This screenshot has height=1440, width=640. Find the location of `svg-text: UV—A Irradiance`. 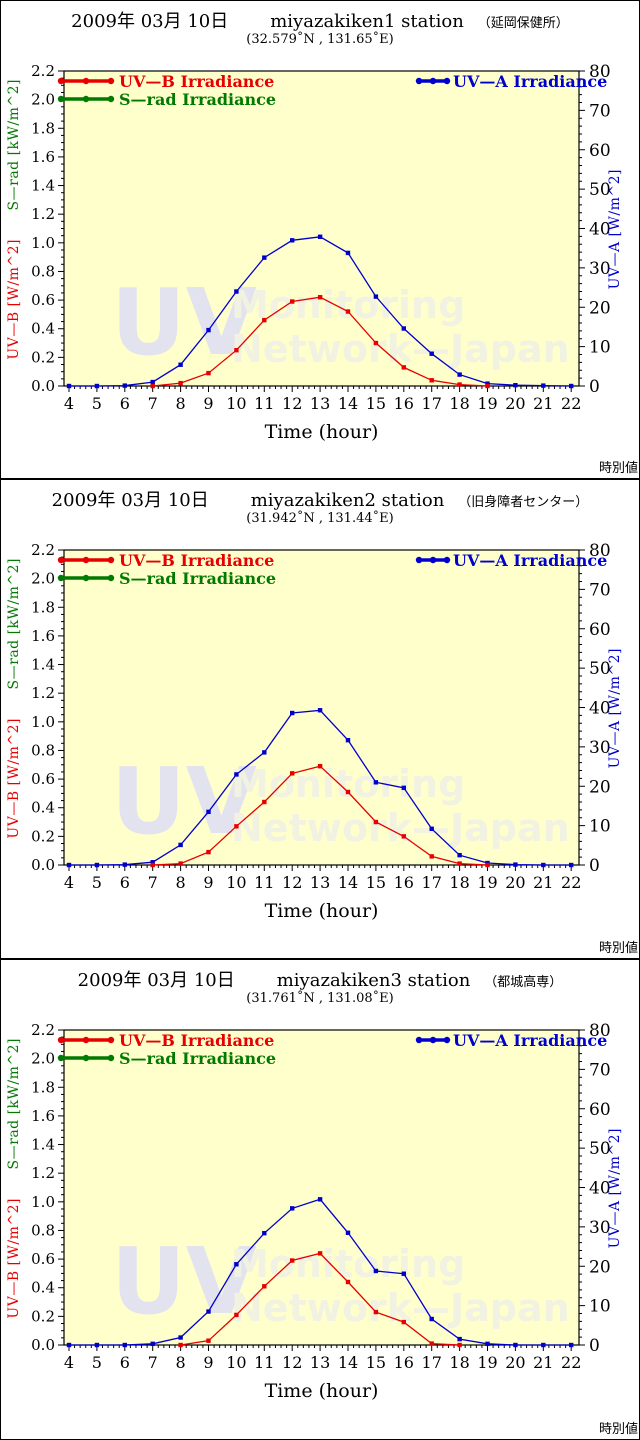

svg-text: UV—A Irradiance is located at coordinates (530, 560).